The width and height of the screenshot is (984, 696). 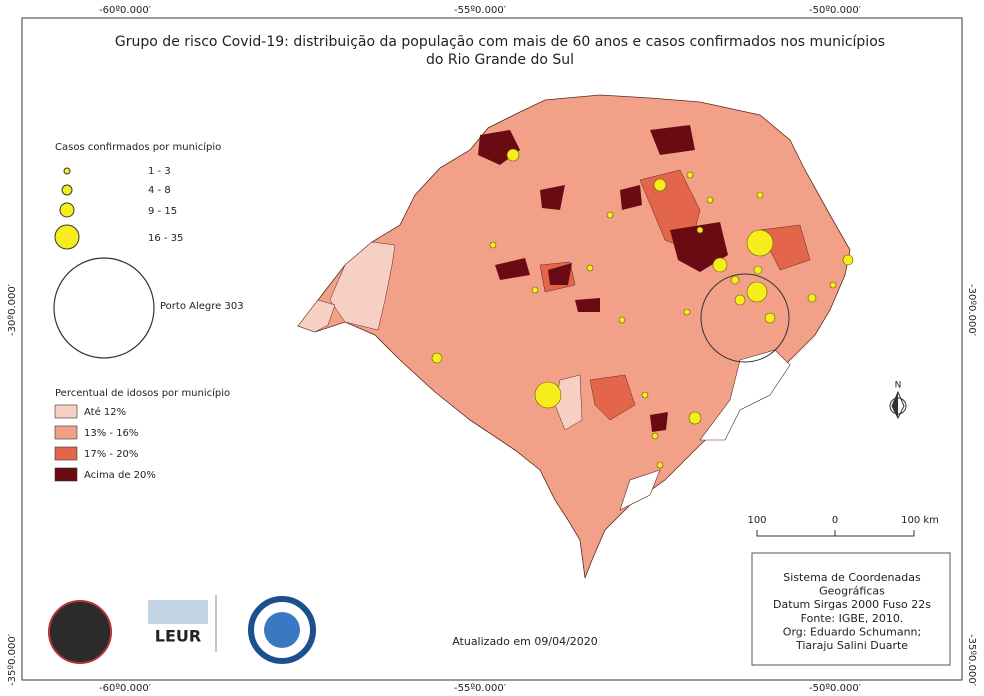 What do you see at coordinates (178, 636) in the screenshot?
I see `logo-text: LEUR` at bounding box center [178, 636].